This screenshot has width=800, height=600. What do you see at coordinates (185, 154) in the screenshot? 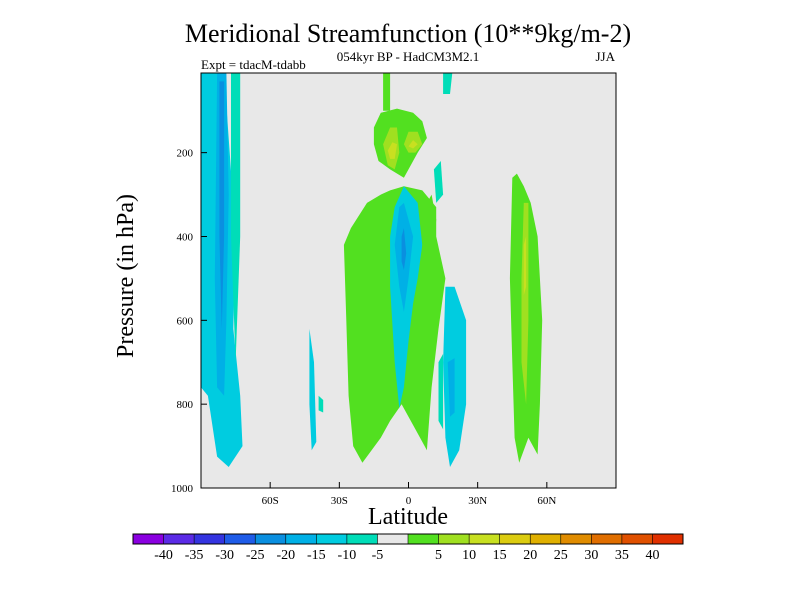
I see `y-tick-label: 200` at bounding box center [185, 154].